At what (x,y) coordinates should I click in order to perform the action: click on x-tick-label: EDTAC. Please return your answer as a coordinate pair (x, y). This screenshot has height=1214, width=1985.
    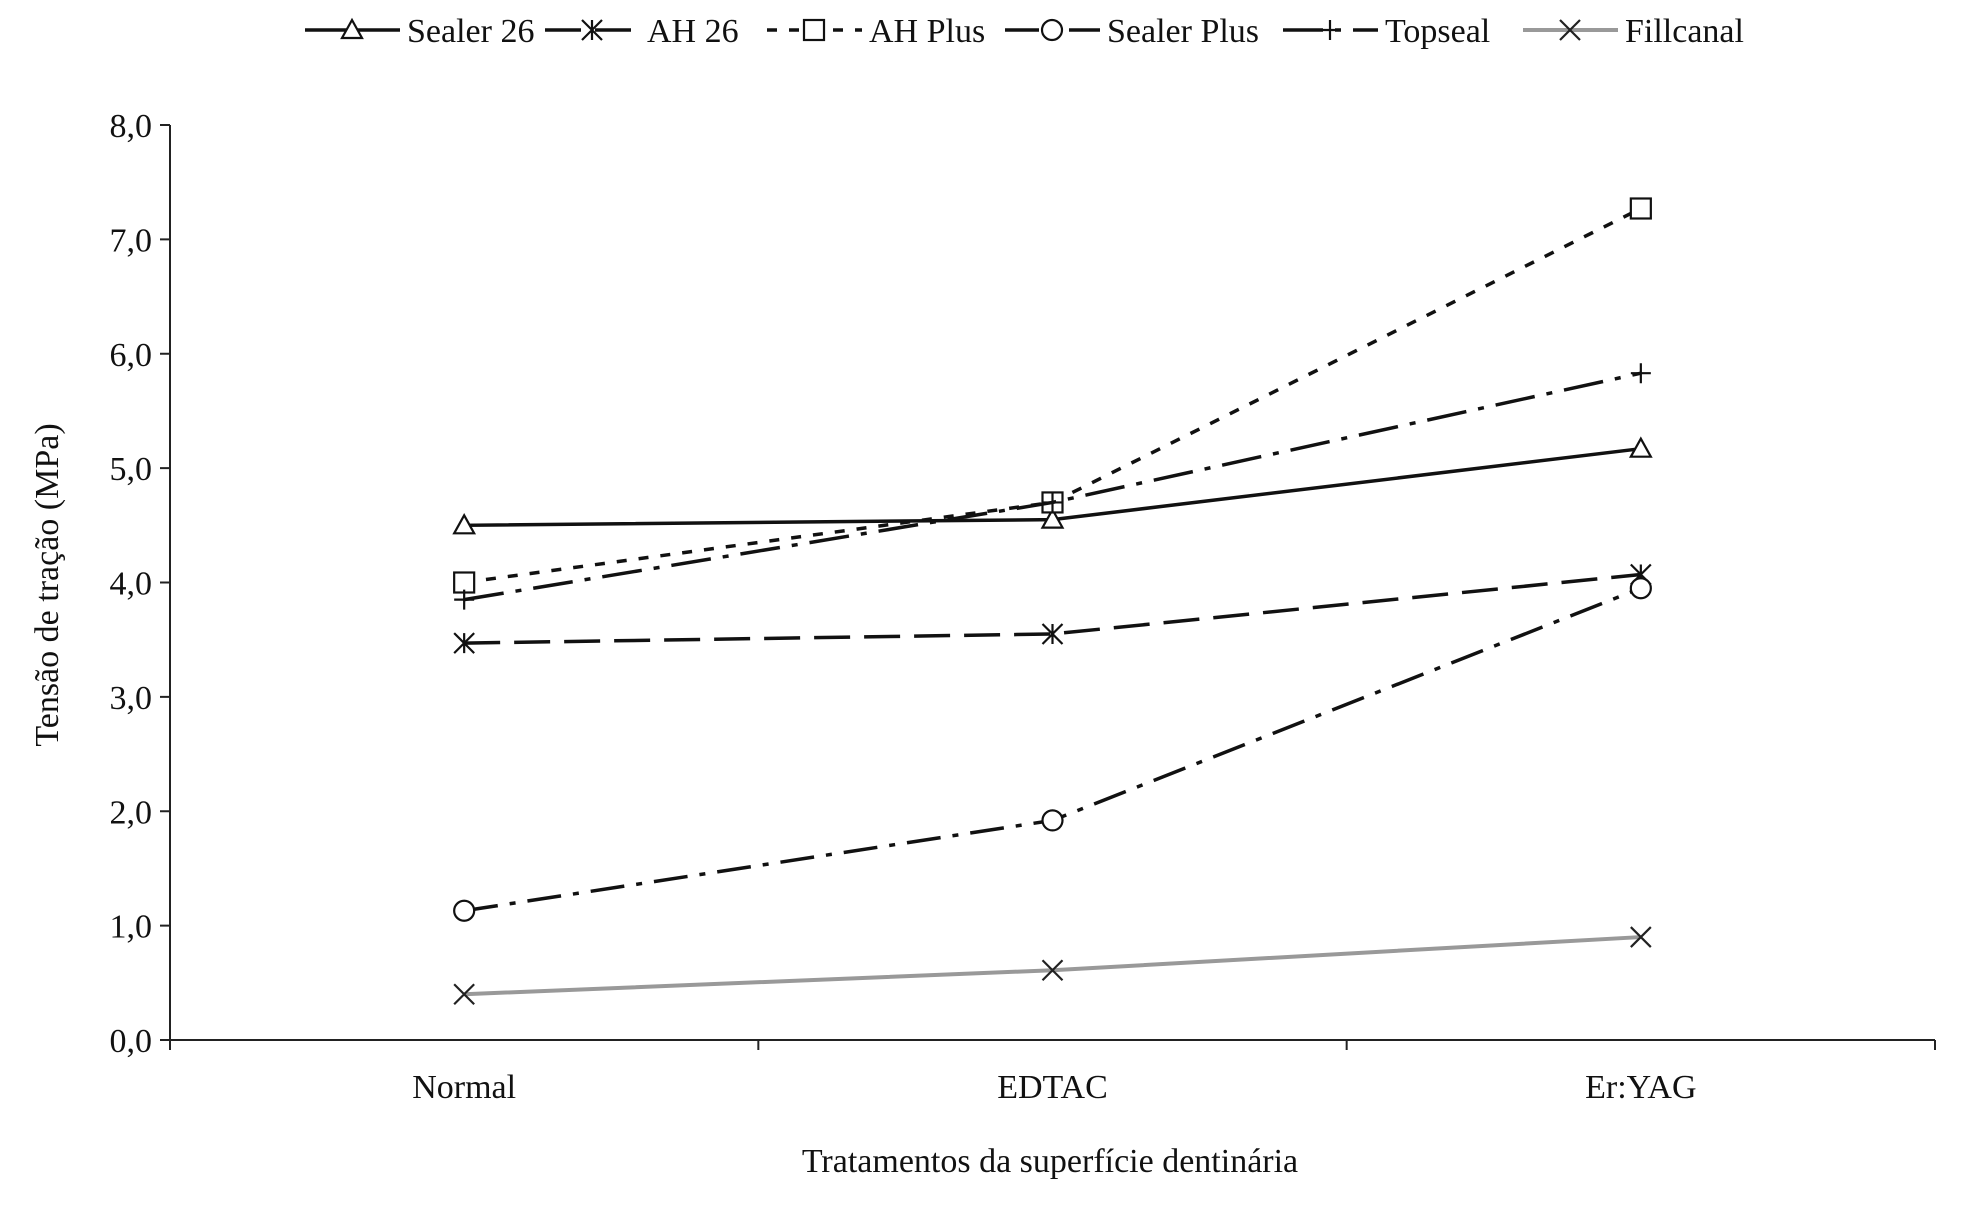
    Looking at the image, I should click on (1052, 1087).